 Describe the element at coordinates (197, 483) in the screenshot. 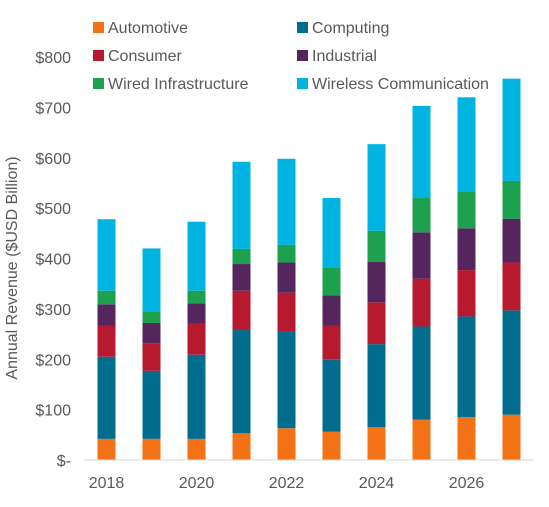

I see `x-tick-label: 2020` at that location.